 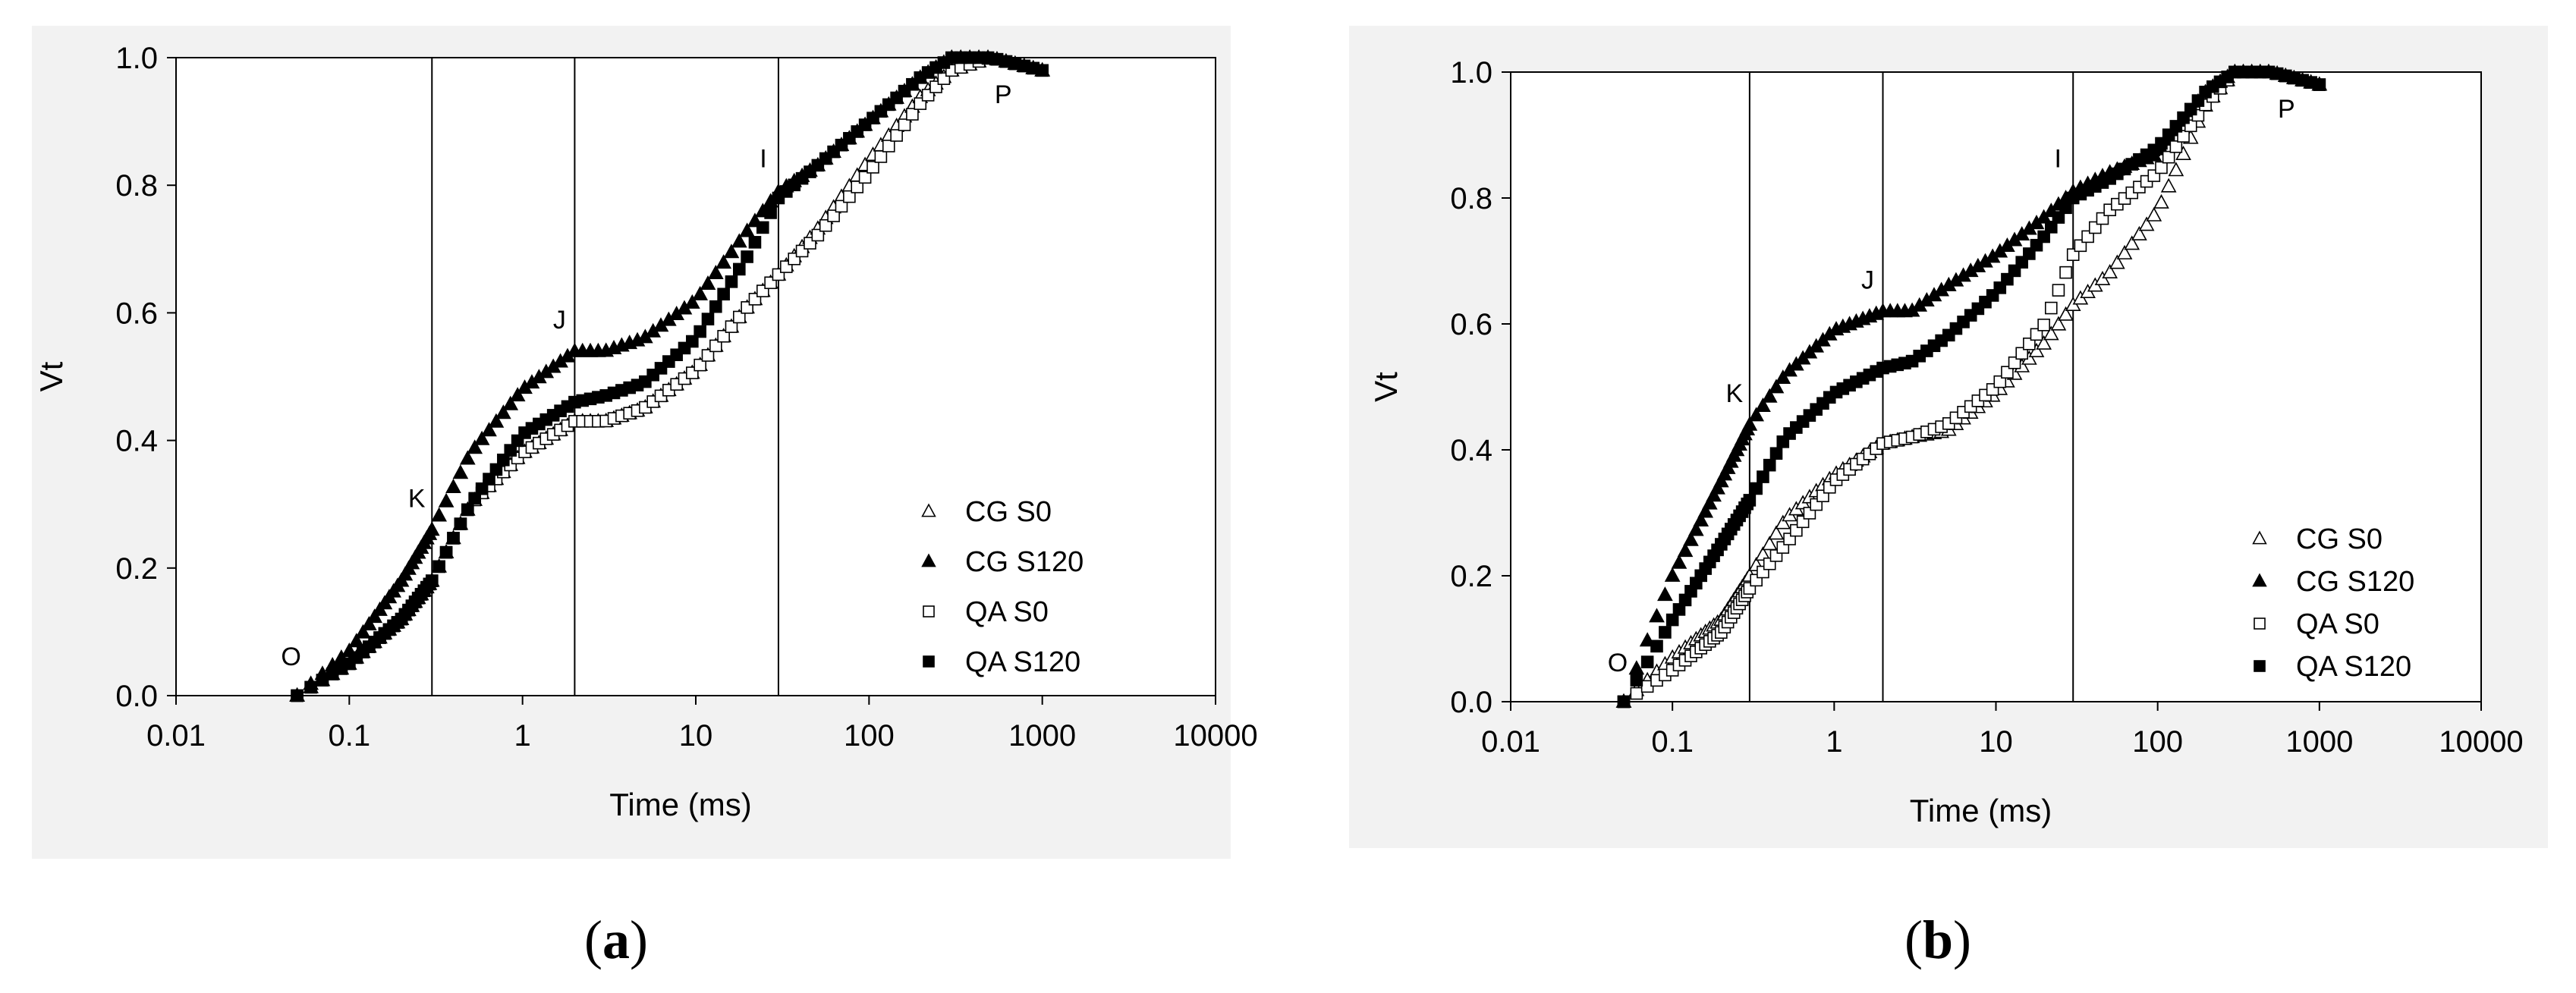 What do you see at coordinates (1867, 280) in the screenshot?
I see `phase-label-J: J` at bounding box center [1867, 280].